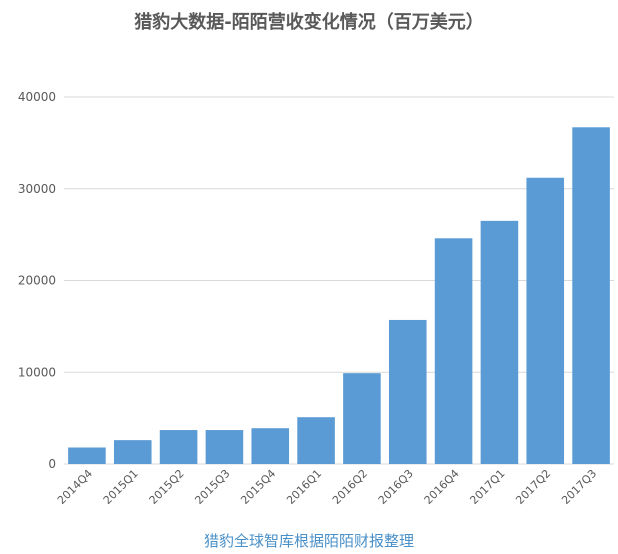 The width and height of the screenshot is (618, 554). What do you see at coordinates (453, 351) in the screenshot?
I see `bar-2016Q4` at bounding box center [453, 351].